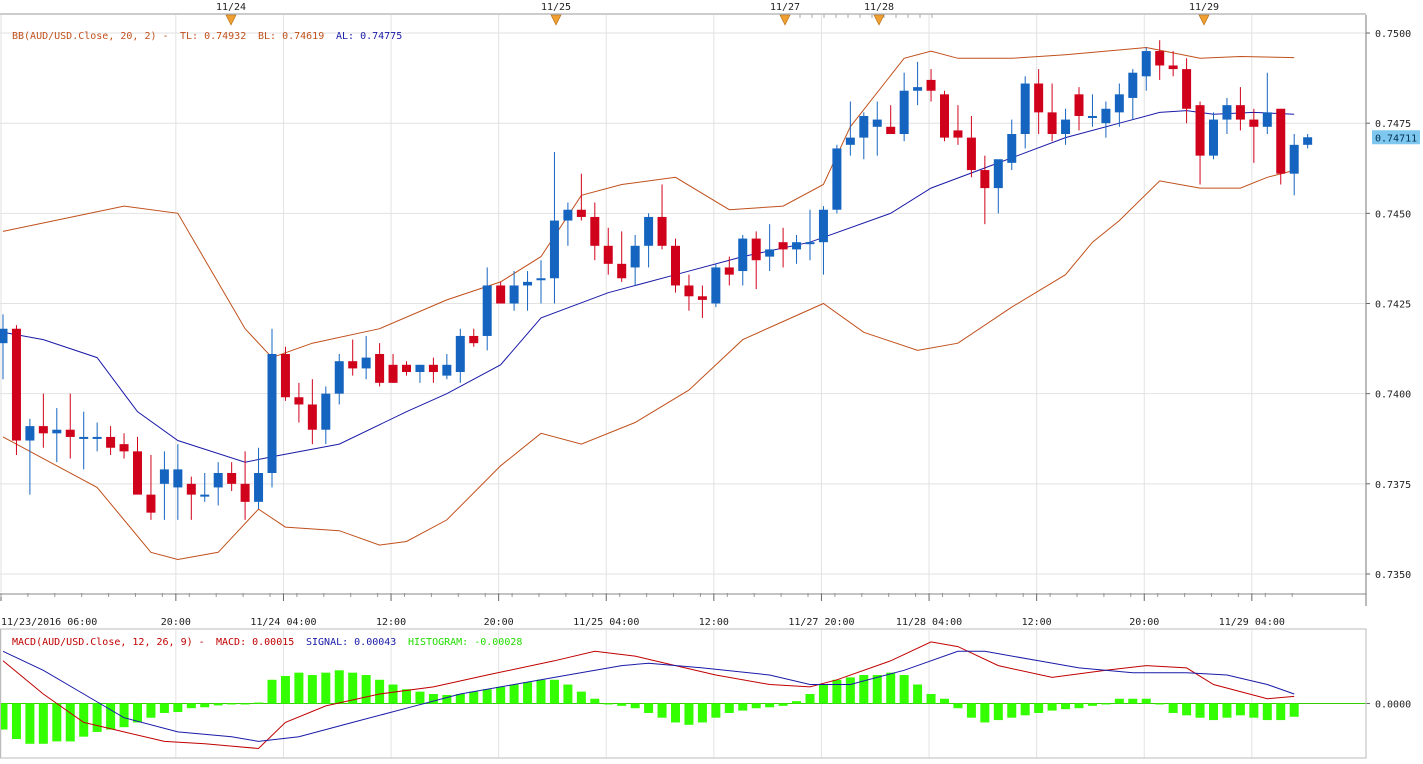 Image resolution: width=1423 pixels, height=764 pixels. What do you see at coordinates (1393, 485) in the screenshot?
I see `price-axis-label: 0.7375` at bounding box center [1393, 485].